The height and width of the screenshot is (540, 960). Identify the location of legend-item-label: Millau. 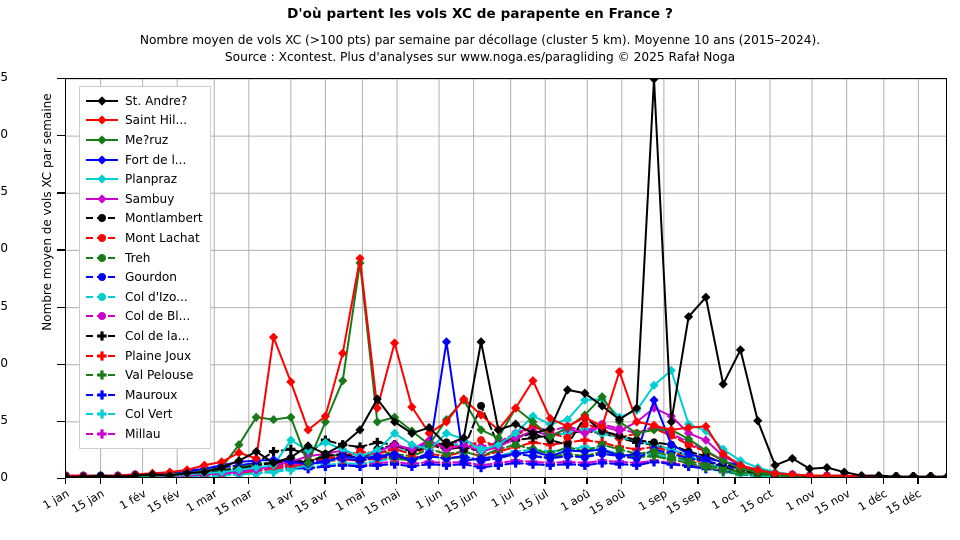
(143, 433).